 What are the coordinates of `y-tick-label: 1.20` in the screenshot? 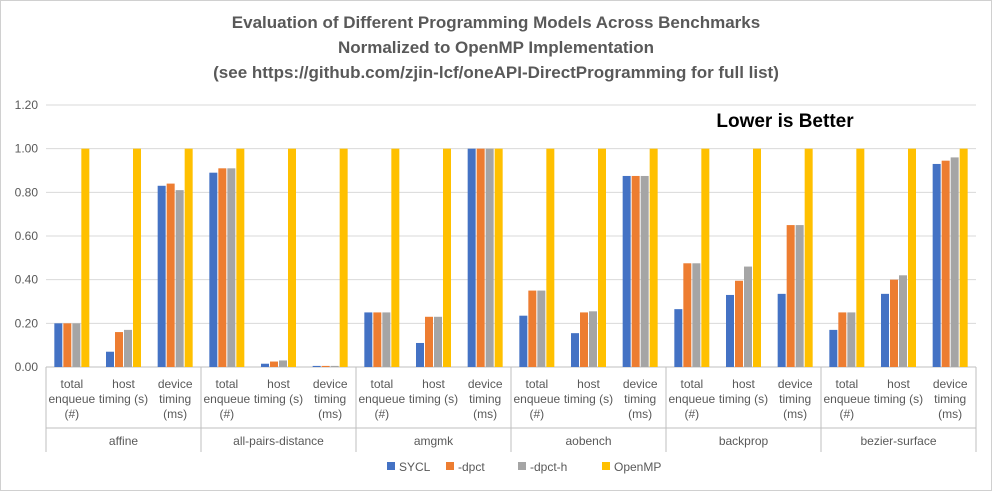 It's located at (27, 105).